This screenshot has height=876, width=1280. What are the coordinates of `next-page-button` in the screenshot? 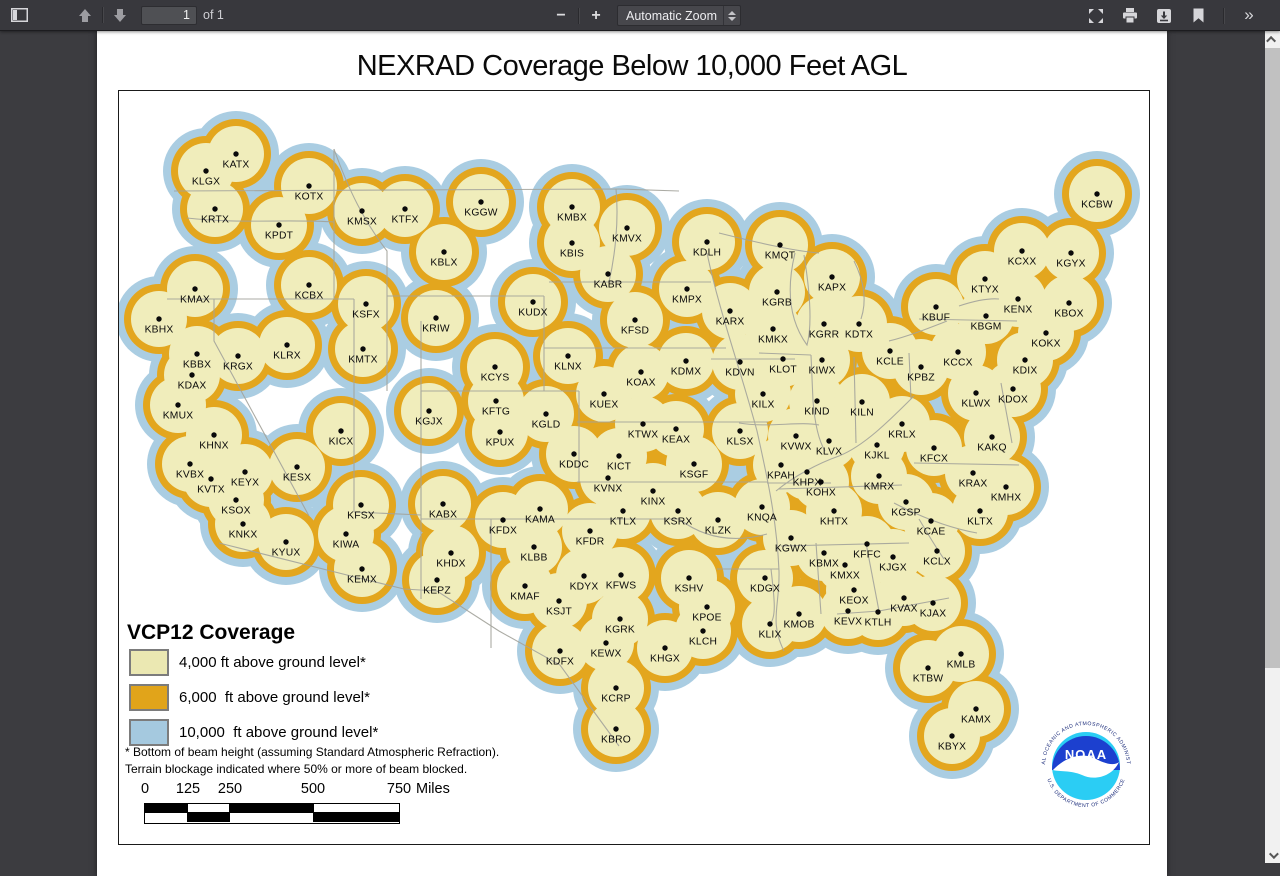 It's located at (120, 15).